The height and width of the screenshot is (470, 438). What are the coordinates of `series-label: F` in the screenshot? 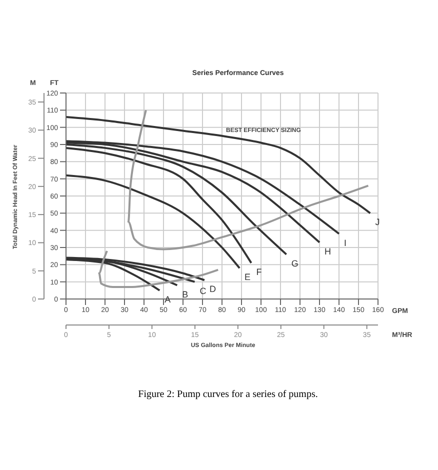 It's located at (259, 271).